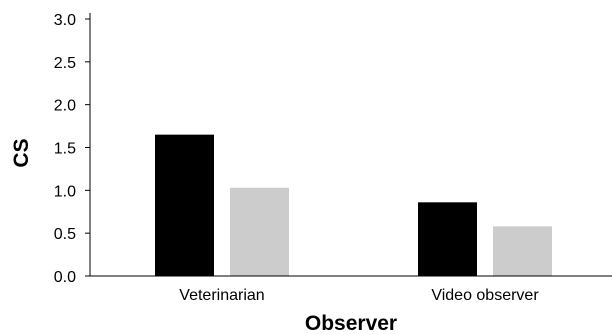  I want to click on x-axis-title: Observer, so click(351, 323).